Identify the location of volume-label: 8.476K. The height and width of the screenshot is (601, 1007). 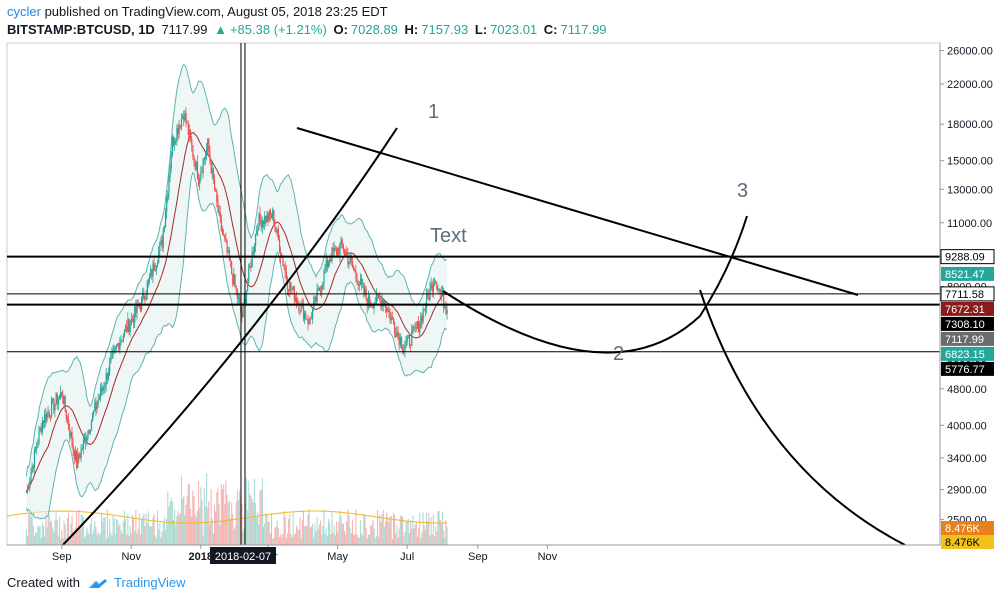
(963, 543).